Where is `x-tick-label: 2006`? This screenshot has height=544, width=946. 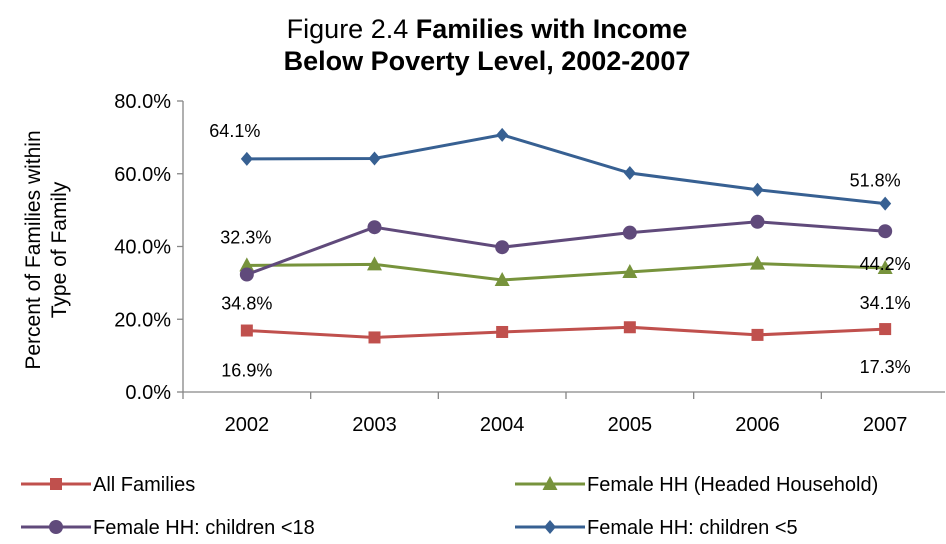 x-tick-label: 2006 is located at coordinates (757, 425).